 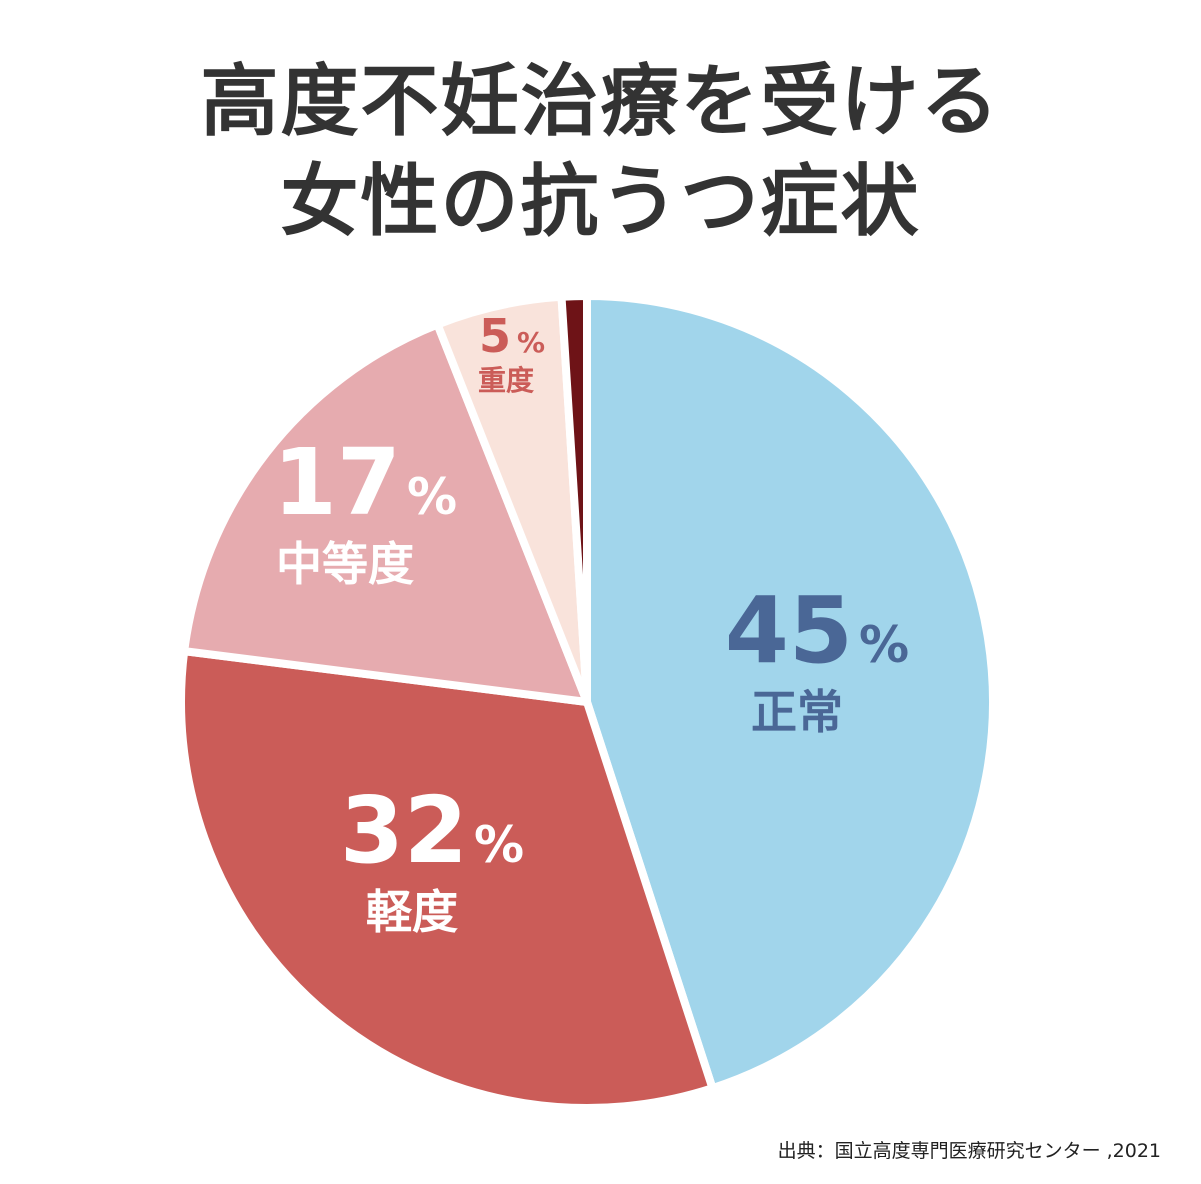 What do you see at coordinates (600, 202) in the screenshot?
I see `title-line-2: 女性の抗うつ症状` at bounding box center [600, 202].